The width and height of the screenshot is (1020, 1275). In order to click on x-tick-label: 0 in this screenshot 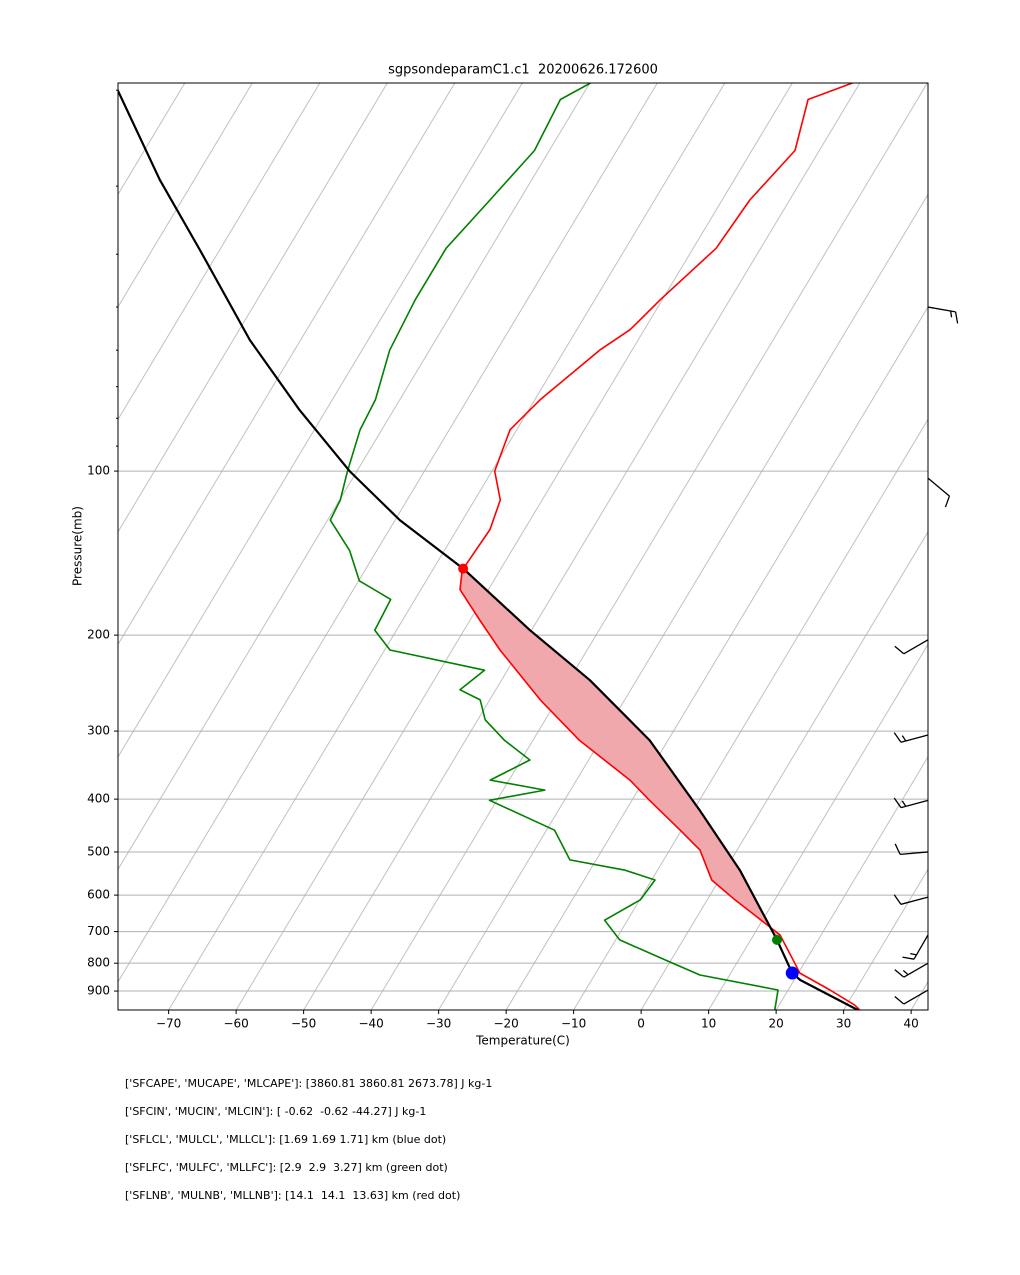, I will do `click(641, 1024)`.